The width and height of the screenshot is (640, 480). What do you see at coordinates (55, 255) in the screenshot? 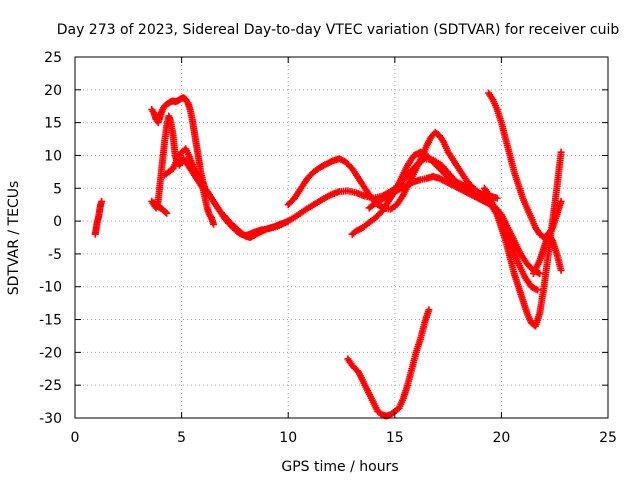
I see `y-tick-label: -5` at bounding box center [55, 255].